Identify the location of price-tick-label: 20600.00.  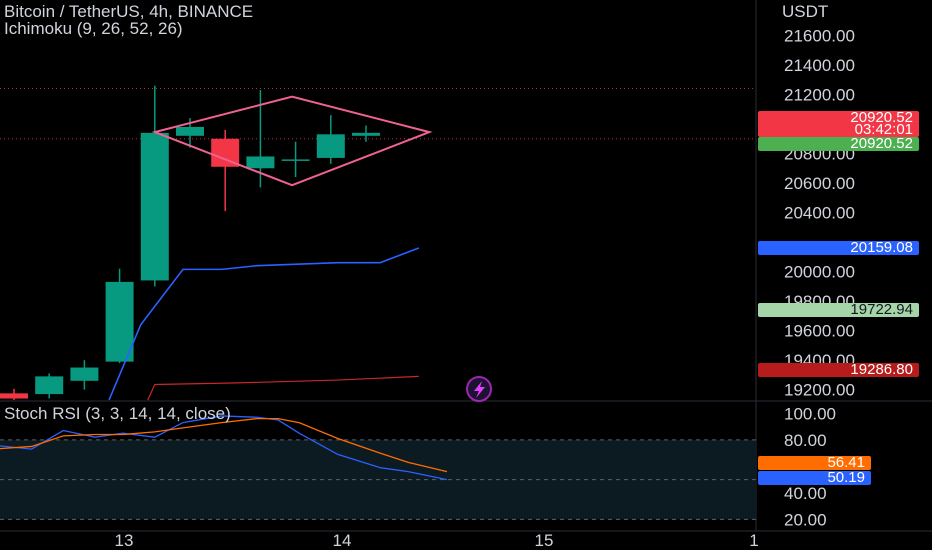
(819, 183).